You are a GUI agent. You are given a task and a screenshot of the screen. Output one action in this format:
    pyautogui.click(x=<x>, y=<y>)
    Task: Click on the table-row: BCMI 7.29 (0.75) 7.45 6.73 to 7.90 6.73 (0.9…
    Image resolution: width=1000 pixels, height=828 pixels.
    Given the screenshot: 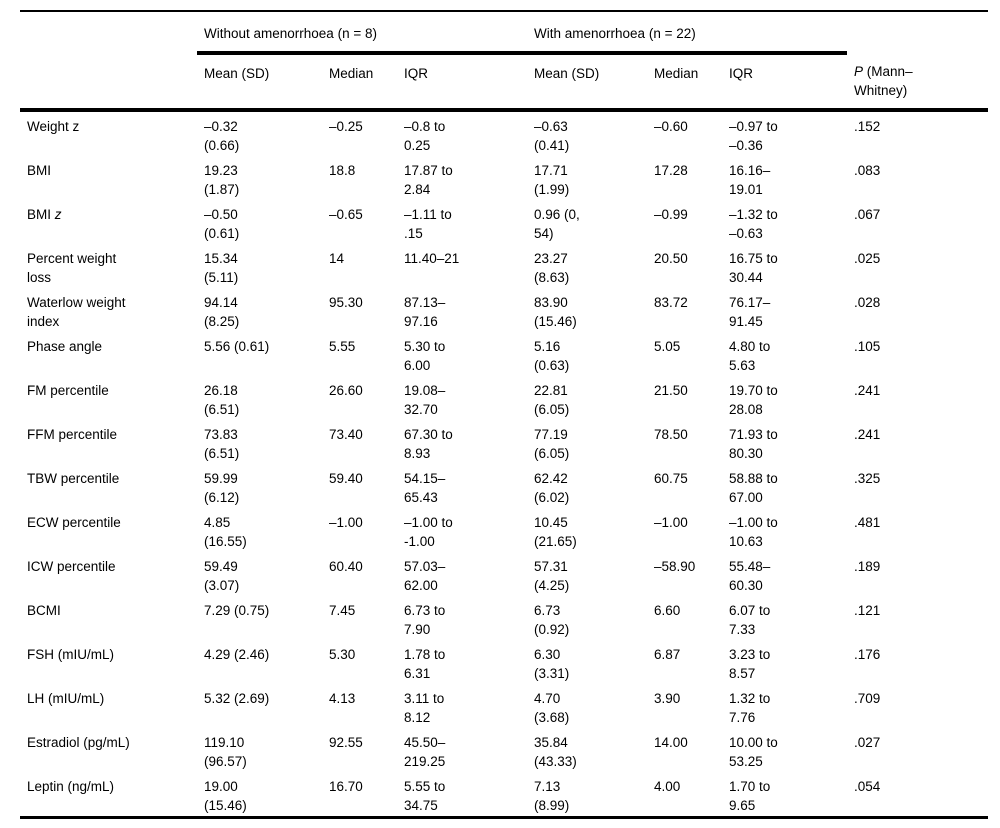 What is the action you would take?
    pyautogui.click(x=504, y=618)
    